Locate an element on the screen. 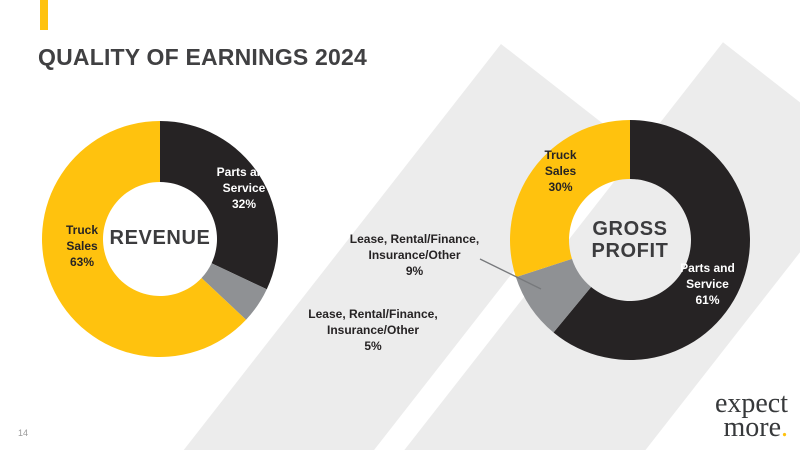  expect-more-logo: expect more. is located at coordinates (751, 416).